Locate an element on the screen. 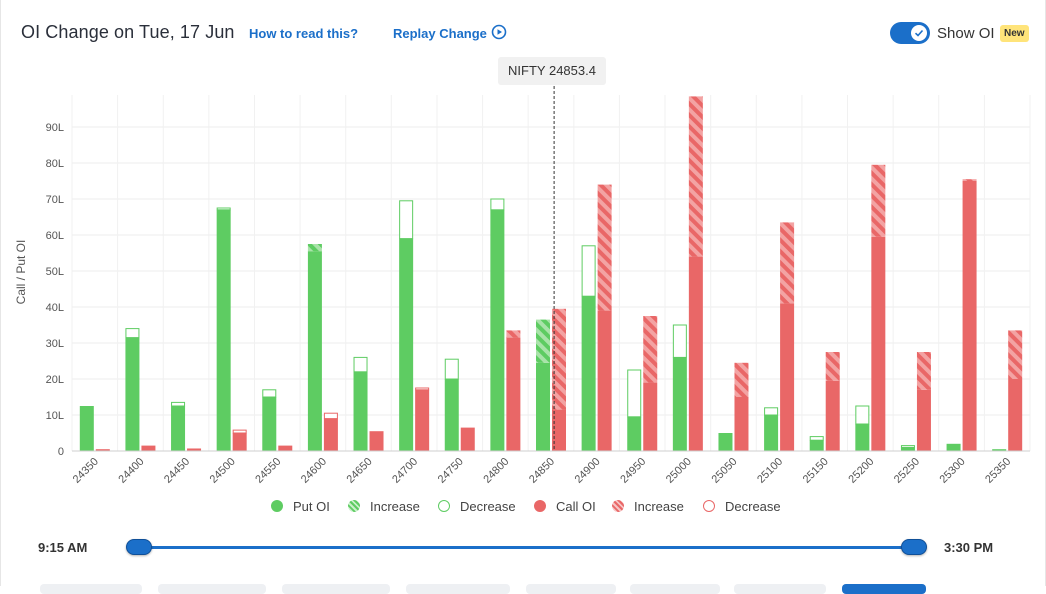 The height and width of the screenshot is (594, 1046). put-stripe-swatch is located at coordinates (354, 506).